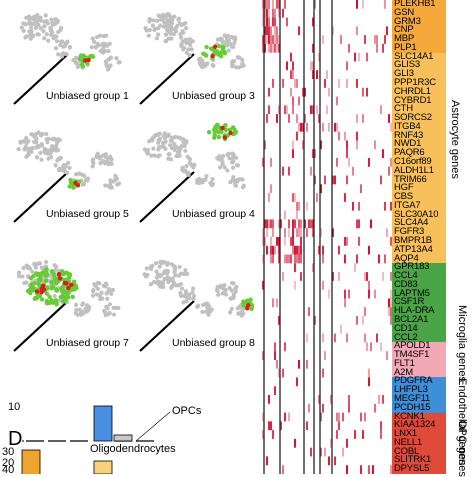 Image resolution: width=474 pixels, height=477 pixels. Describe the element at coordinates (407, 65) in the screenshot. I see `gene-label: GLIS3` at that location.